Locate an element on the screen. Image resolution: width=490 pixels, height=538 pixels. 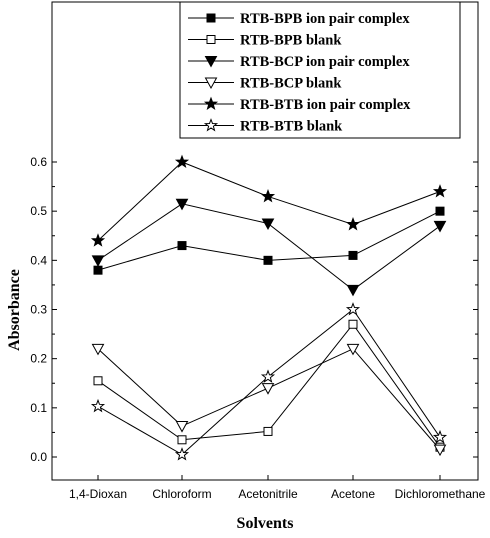
x-axis-title: Solvents is located at coordinates (265, 523).